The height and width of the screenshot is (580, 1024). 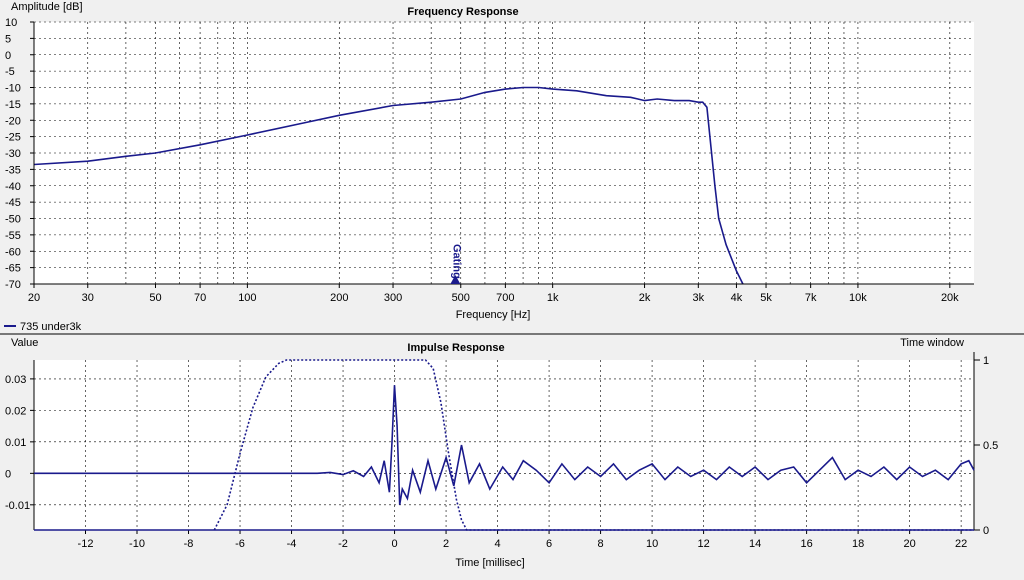 What do you see at coordinates (8, 474) in the screenshot?
I see `impulse-y-tick-label: 0` at bounding box center [8, 474].